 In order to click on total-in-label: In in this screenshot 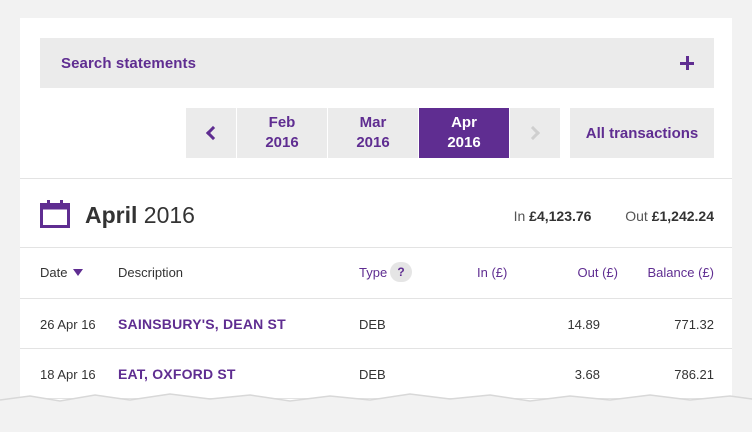, I will do `click(519, 216)`.